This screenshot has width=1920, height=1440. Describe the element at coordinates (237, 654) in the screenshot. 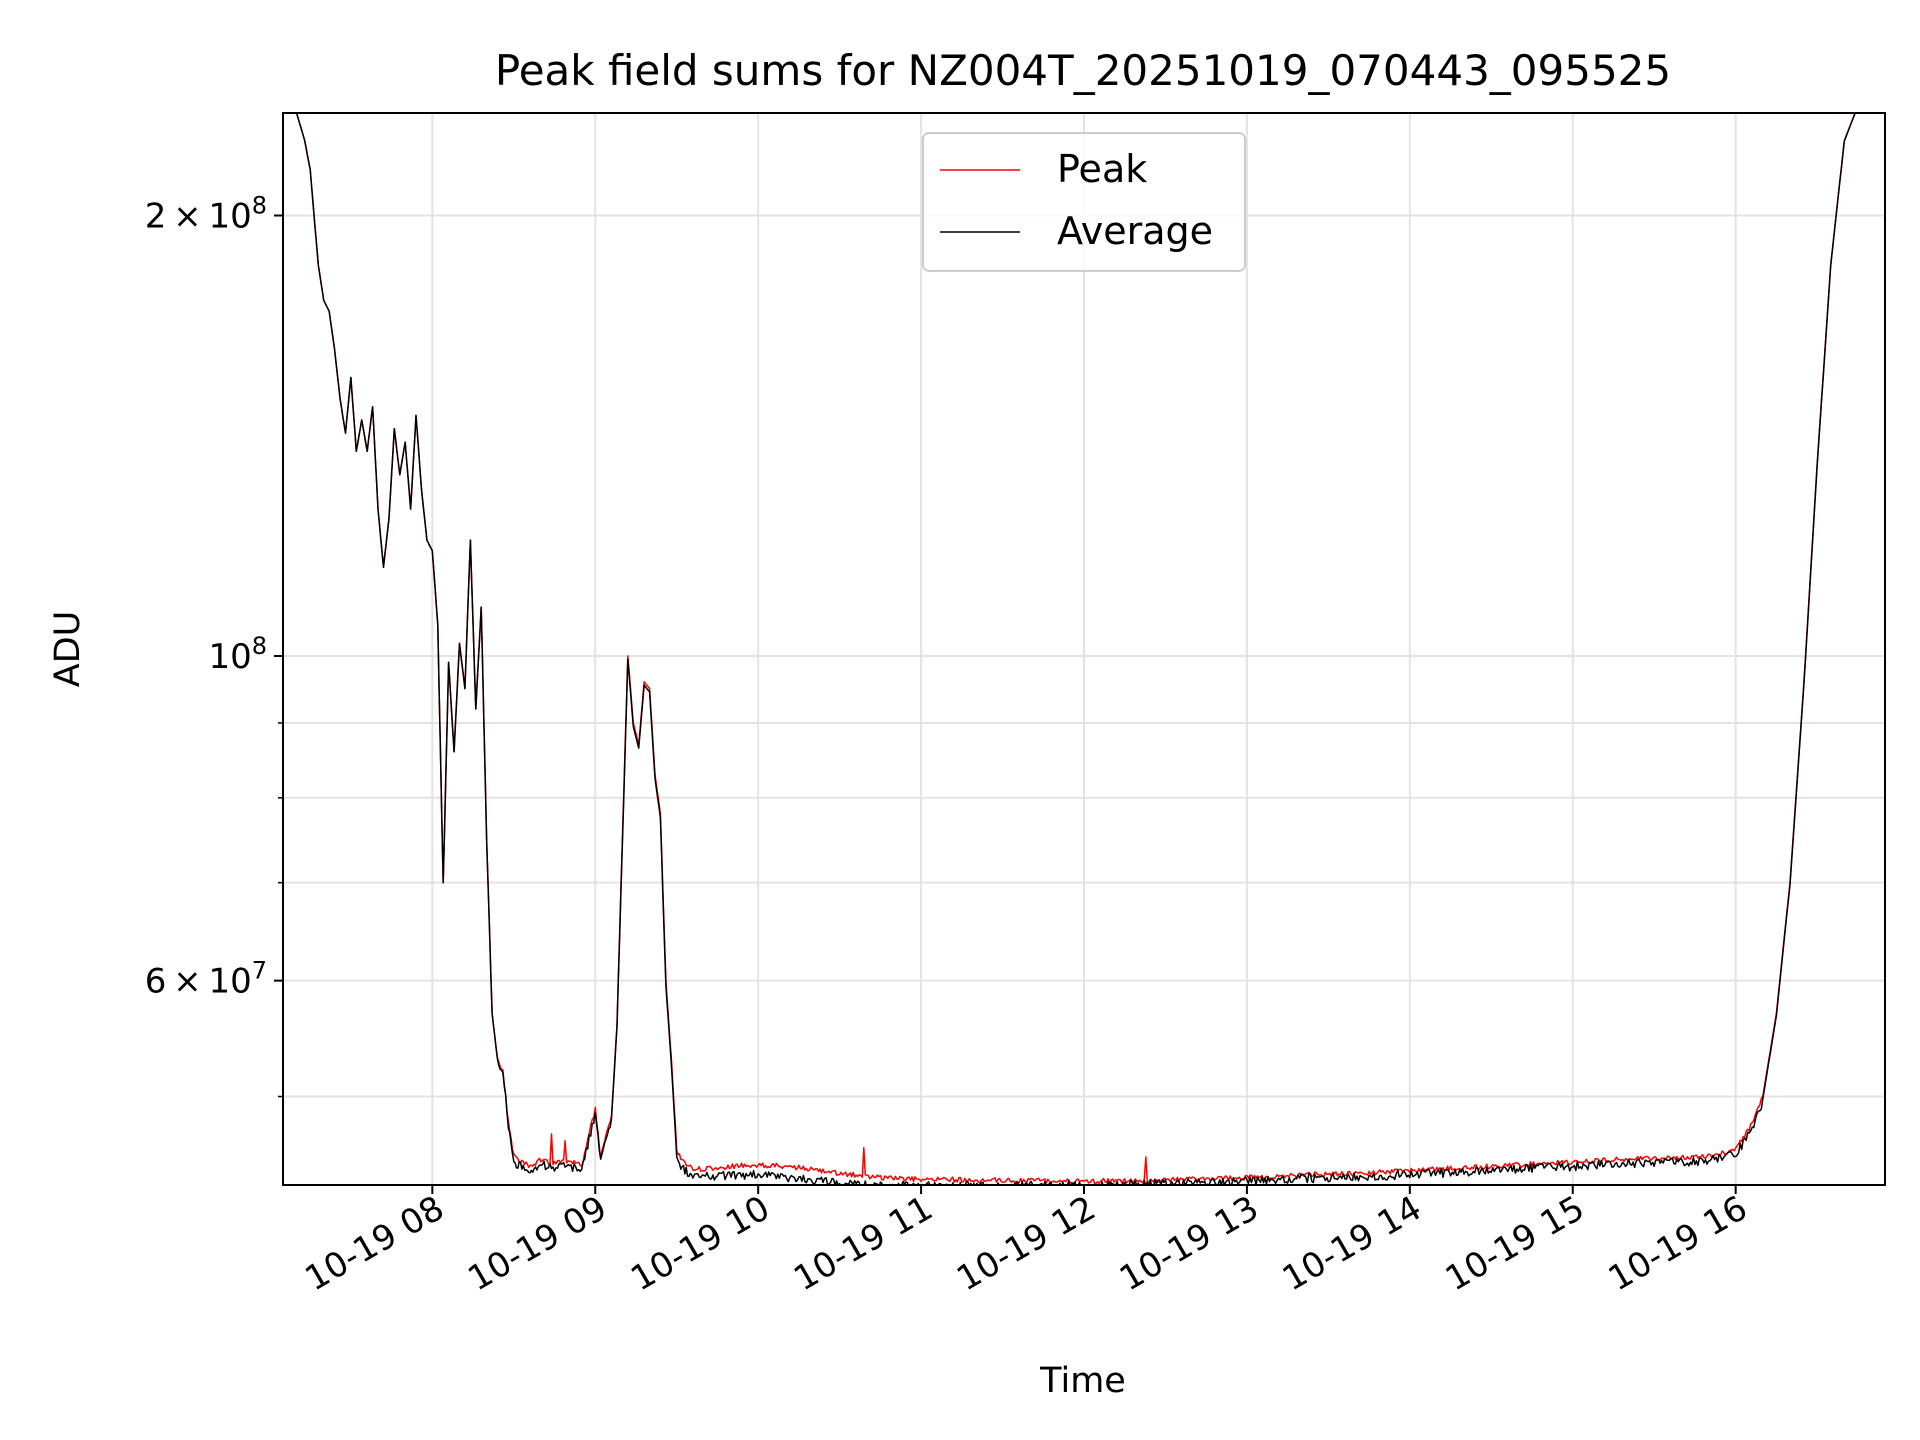

I see `y-tick-label: 108` at that location.